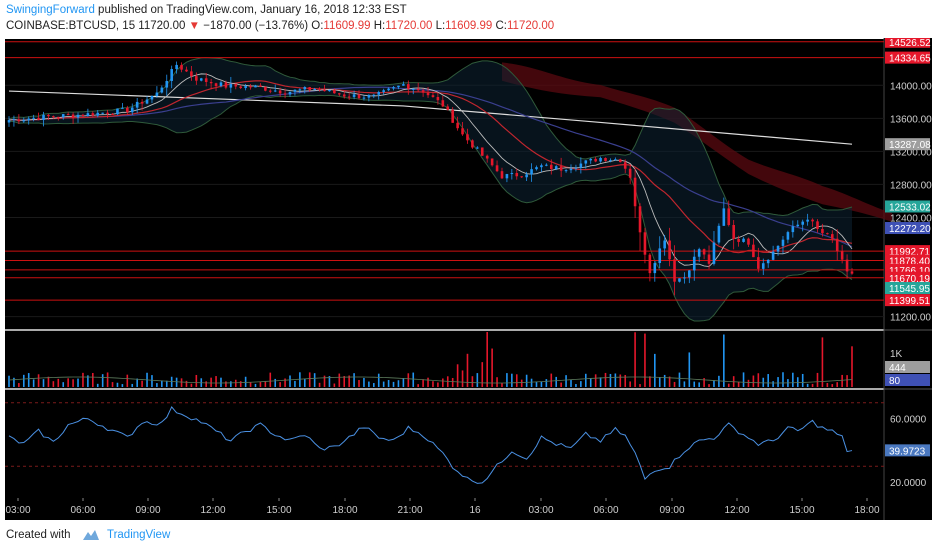  Describe the element at coordinates (605, 510) in the screenshot. I see `x-tick-label: 06:00` at that location.